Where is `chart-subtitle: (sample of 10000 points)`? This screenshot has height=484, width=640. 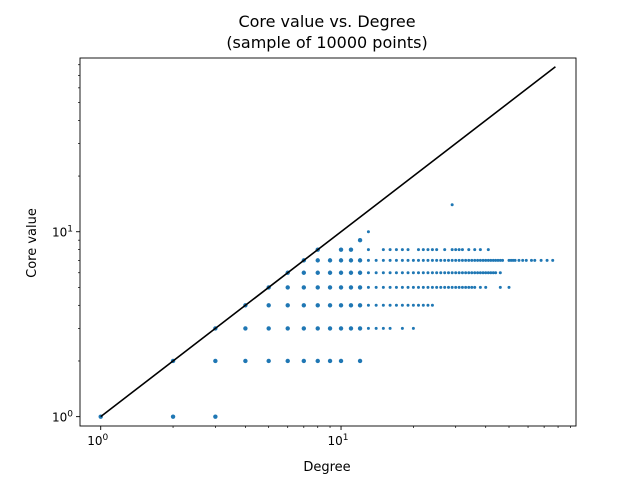 chart-subtitle: (sample of 10000 points) is located at coordinates (326, 42).